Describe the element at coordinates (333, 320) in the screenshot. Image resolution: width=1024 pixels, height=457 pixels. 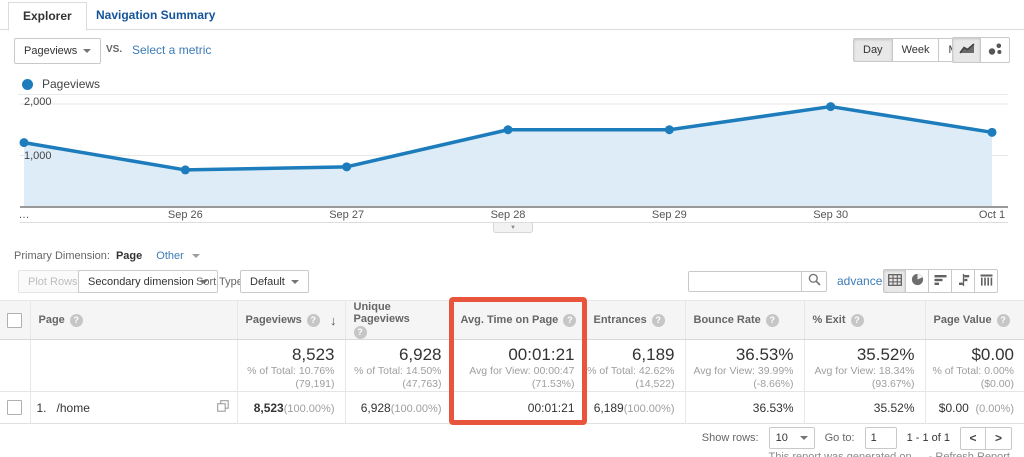
I see `sort-descending-icon: ↓` at that location.